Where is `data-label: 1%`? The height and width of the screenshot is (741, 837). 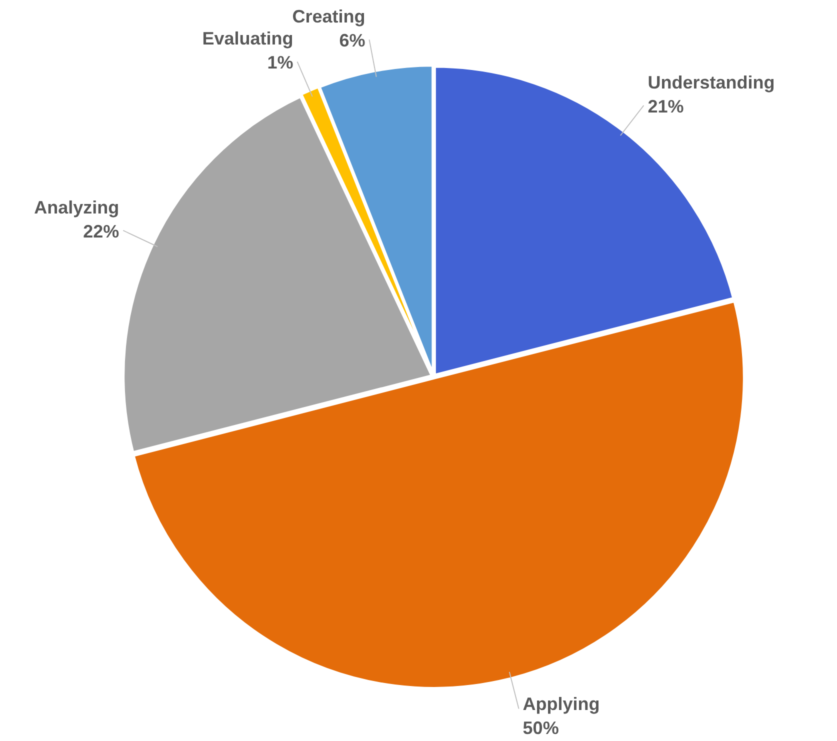
data-label: 1% is located at coordinates (280, 62).